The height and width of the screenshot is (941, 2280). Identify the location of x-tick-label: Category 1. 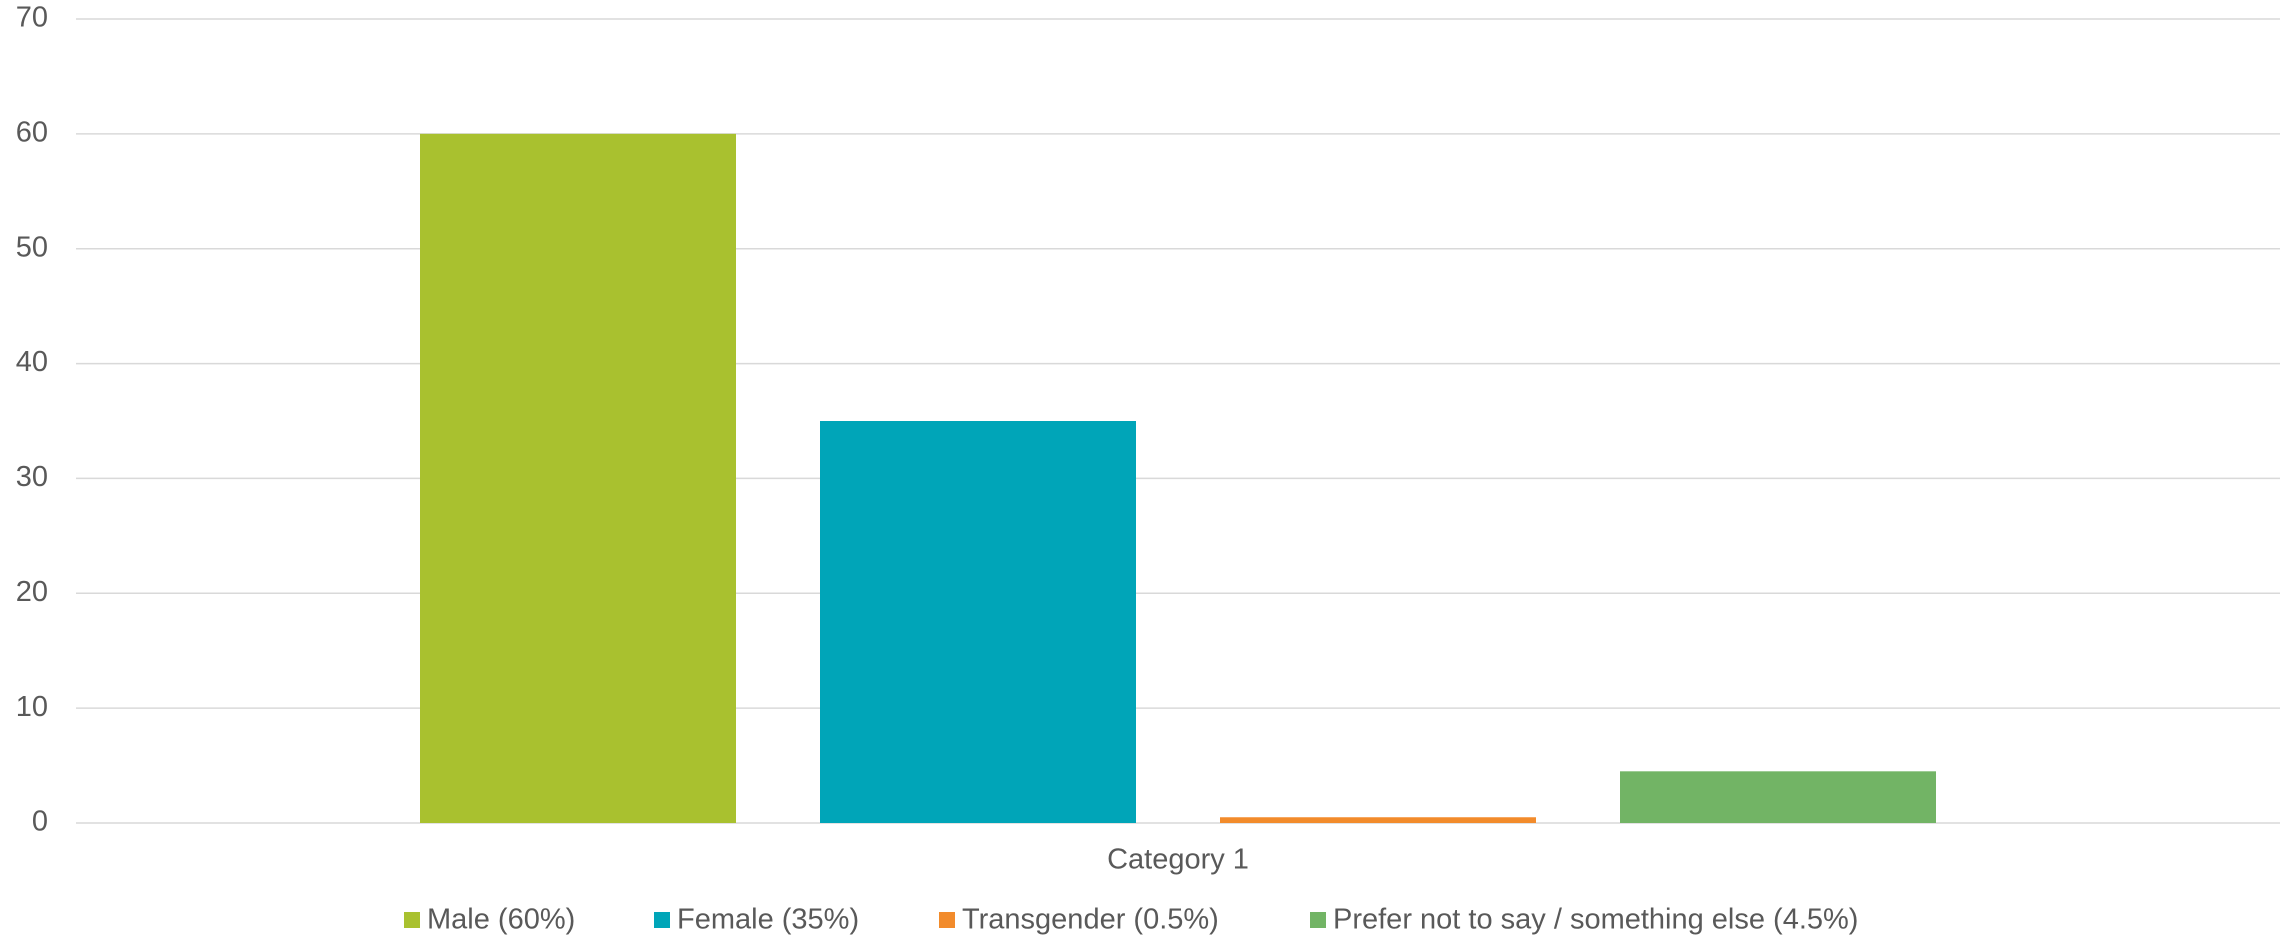
(1178, 860).